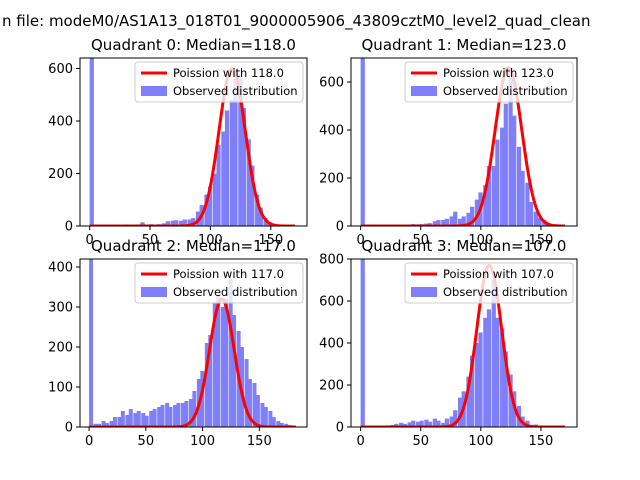 This screenshot has height=480, width=640. Describe the element at coordinates (210, 240) in the screenshot. I see `x-tick-label: 100` at that location.